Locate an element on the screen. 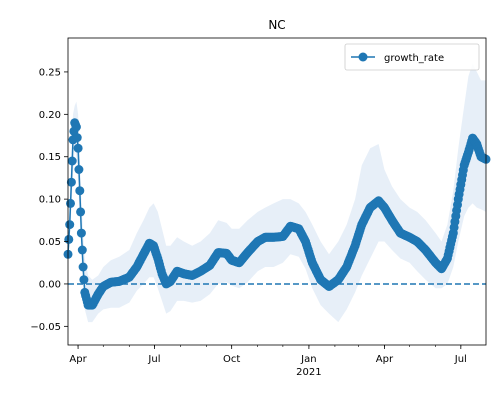  legend-marker is located at coordinates (363, 57).